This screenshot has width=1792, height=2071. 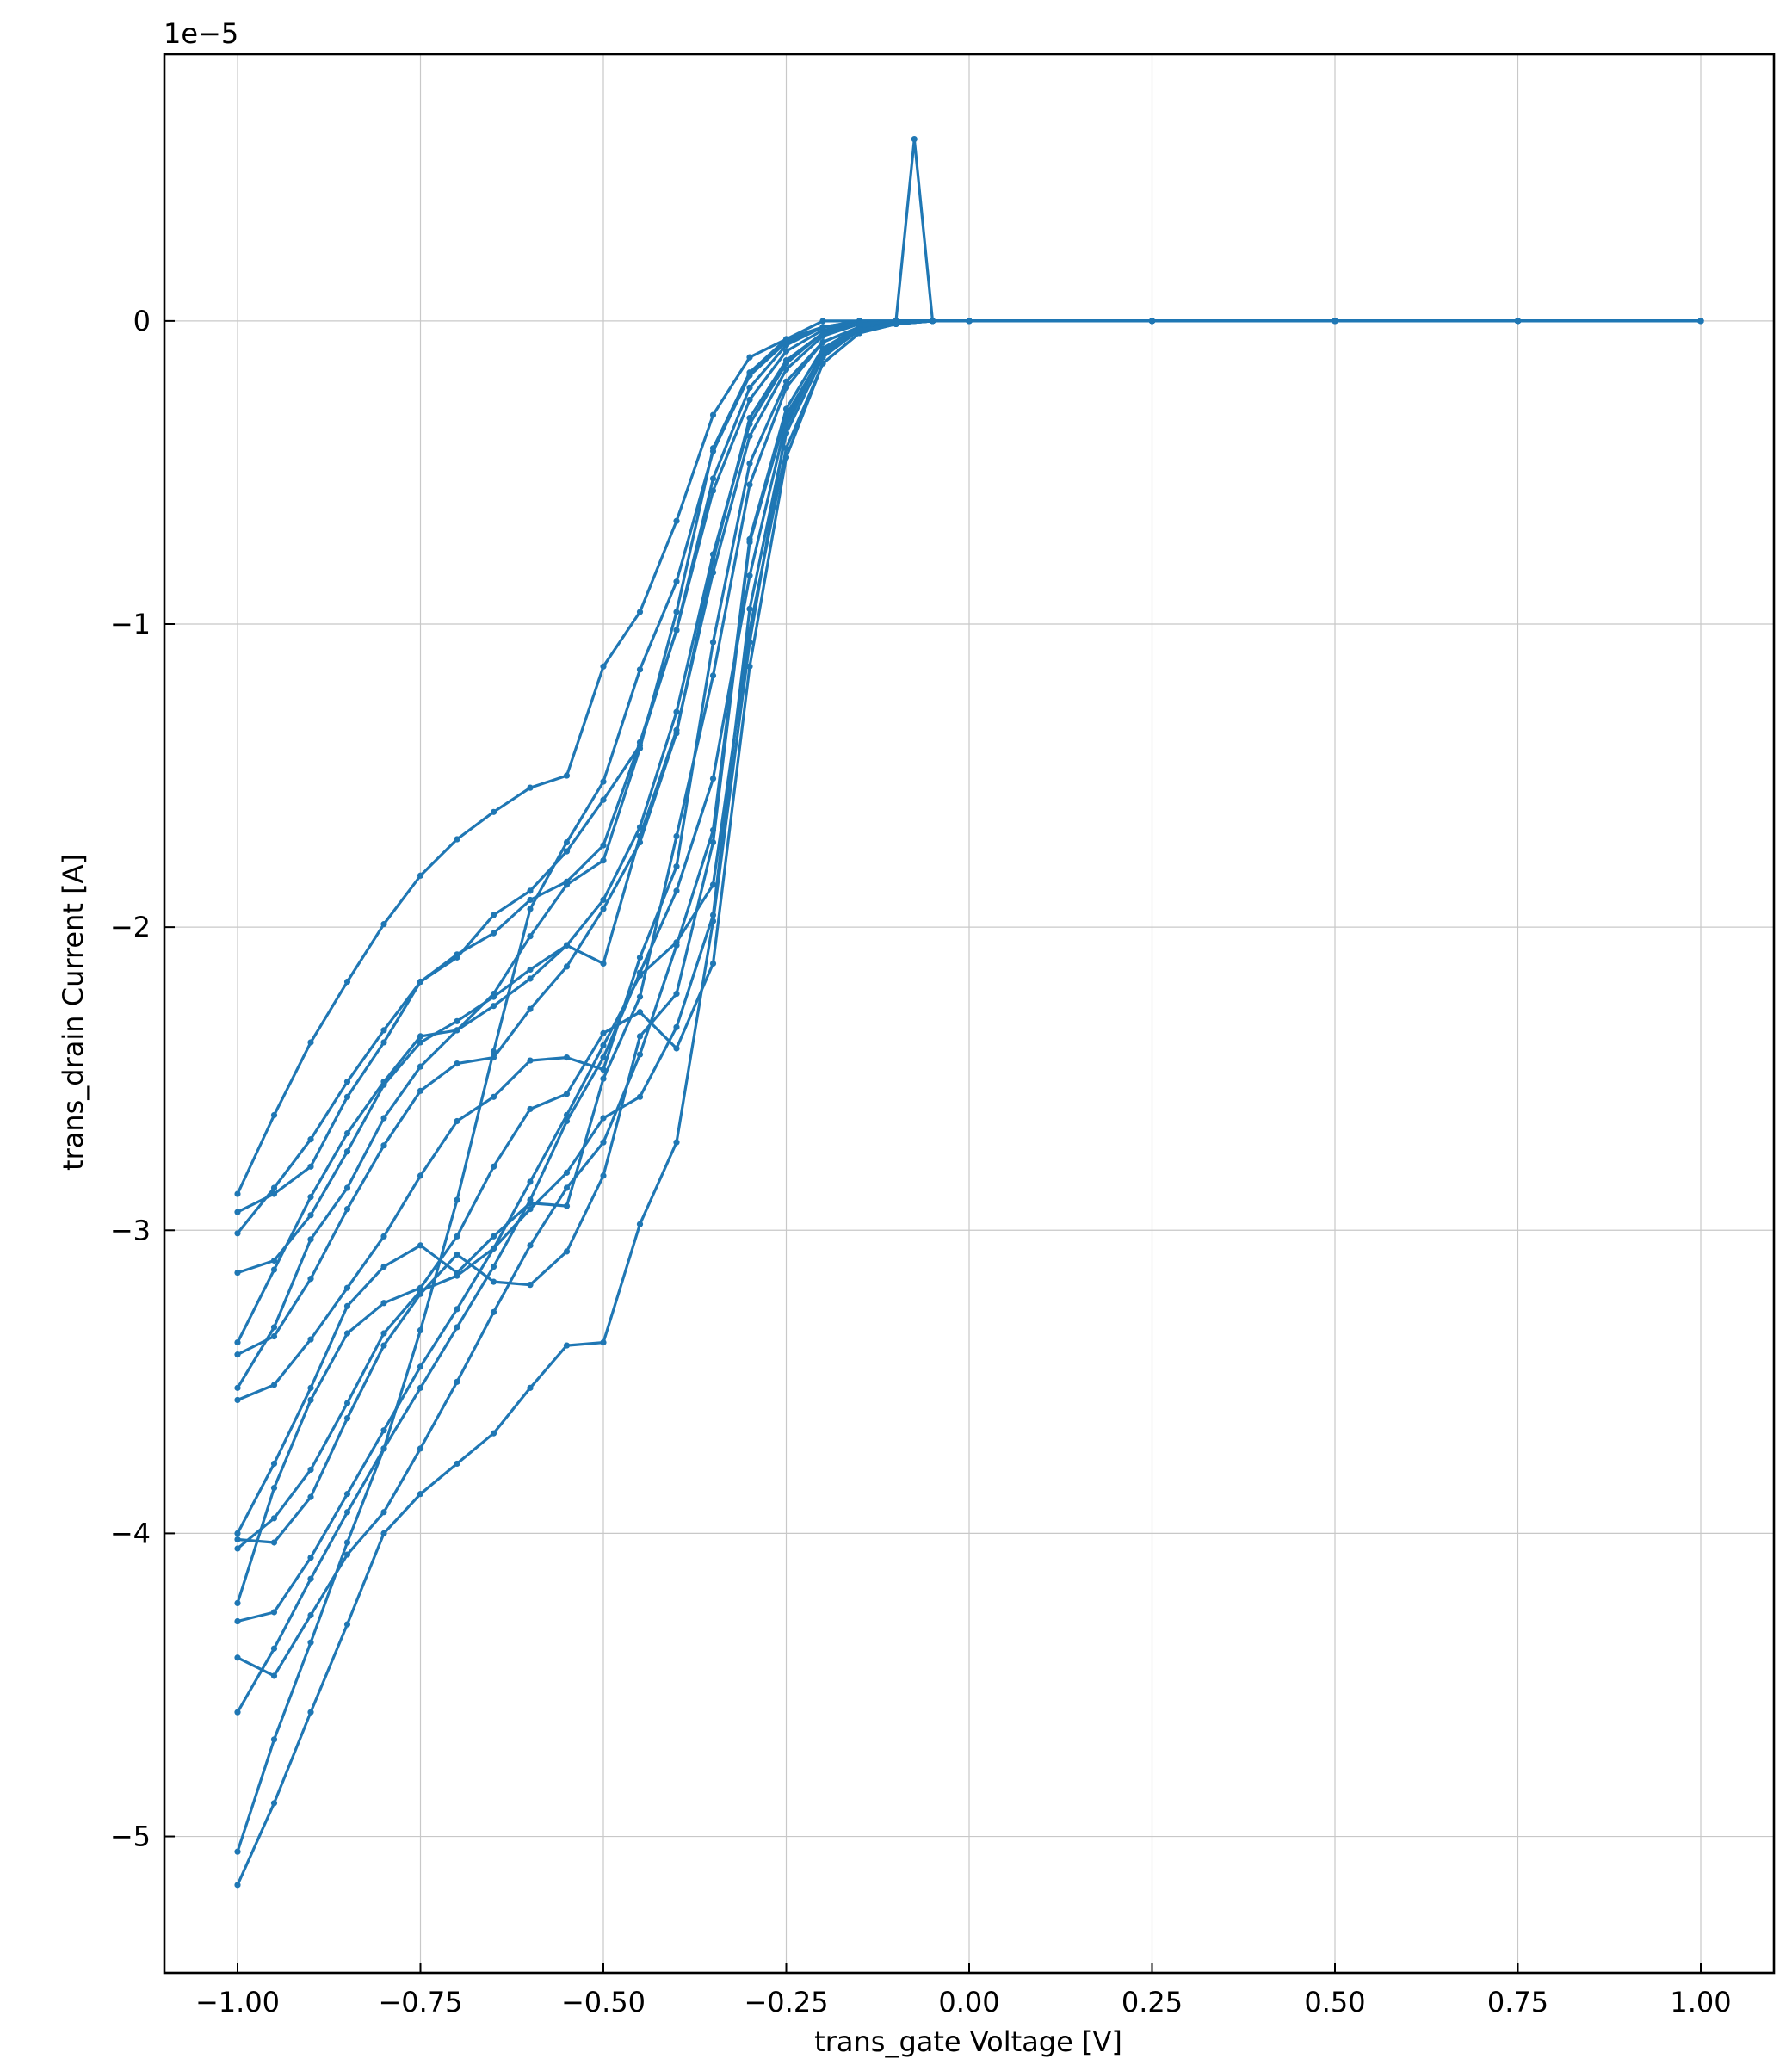 I want to click on x-tick-label: −1.00, so click(x=238, y=2002).